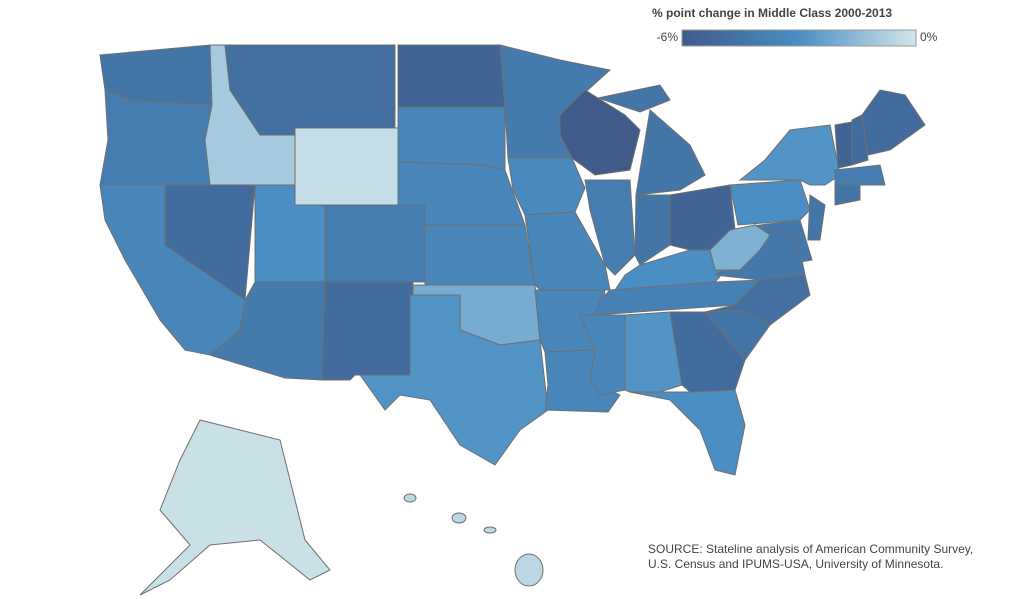 This screenshot has height=599, width=1024. Describe the element at coordinates (799, 38) in the screenshot. I see `legend-bar` at that location.